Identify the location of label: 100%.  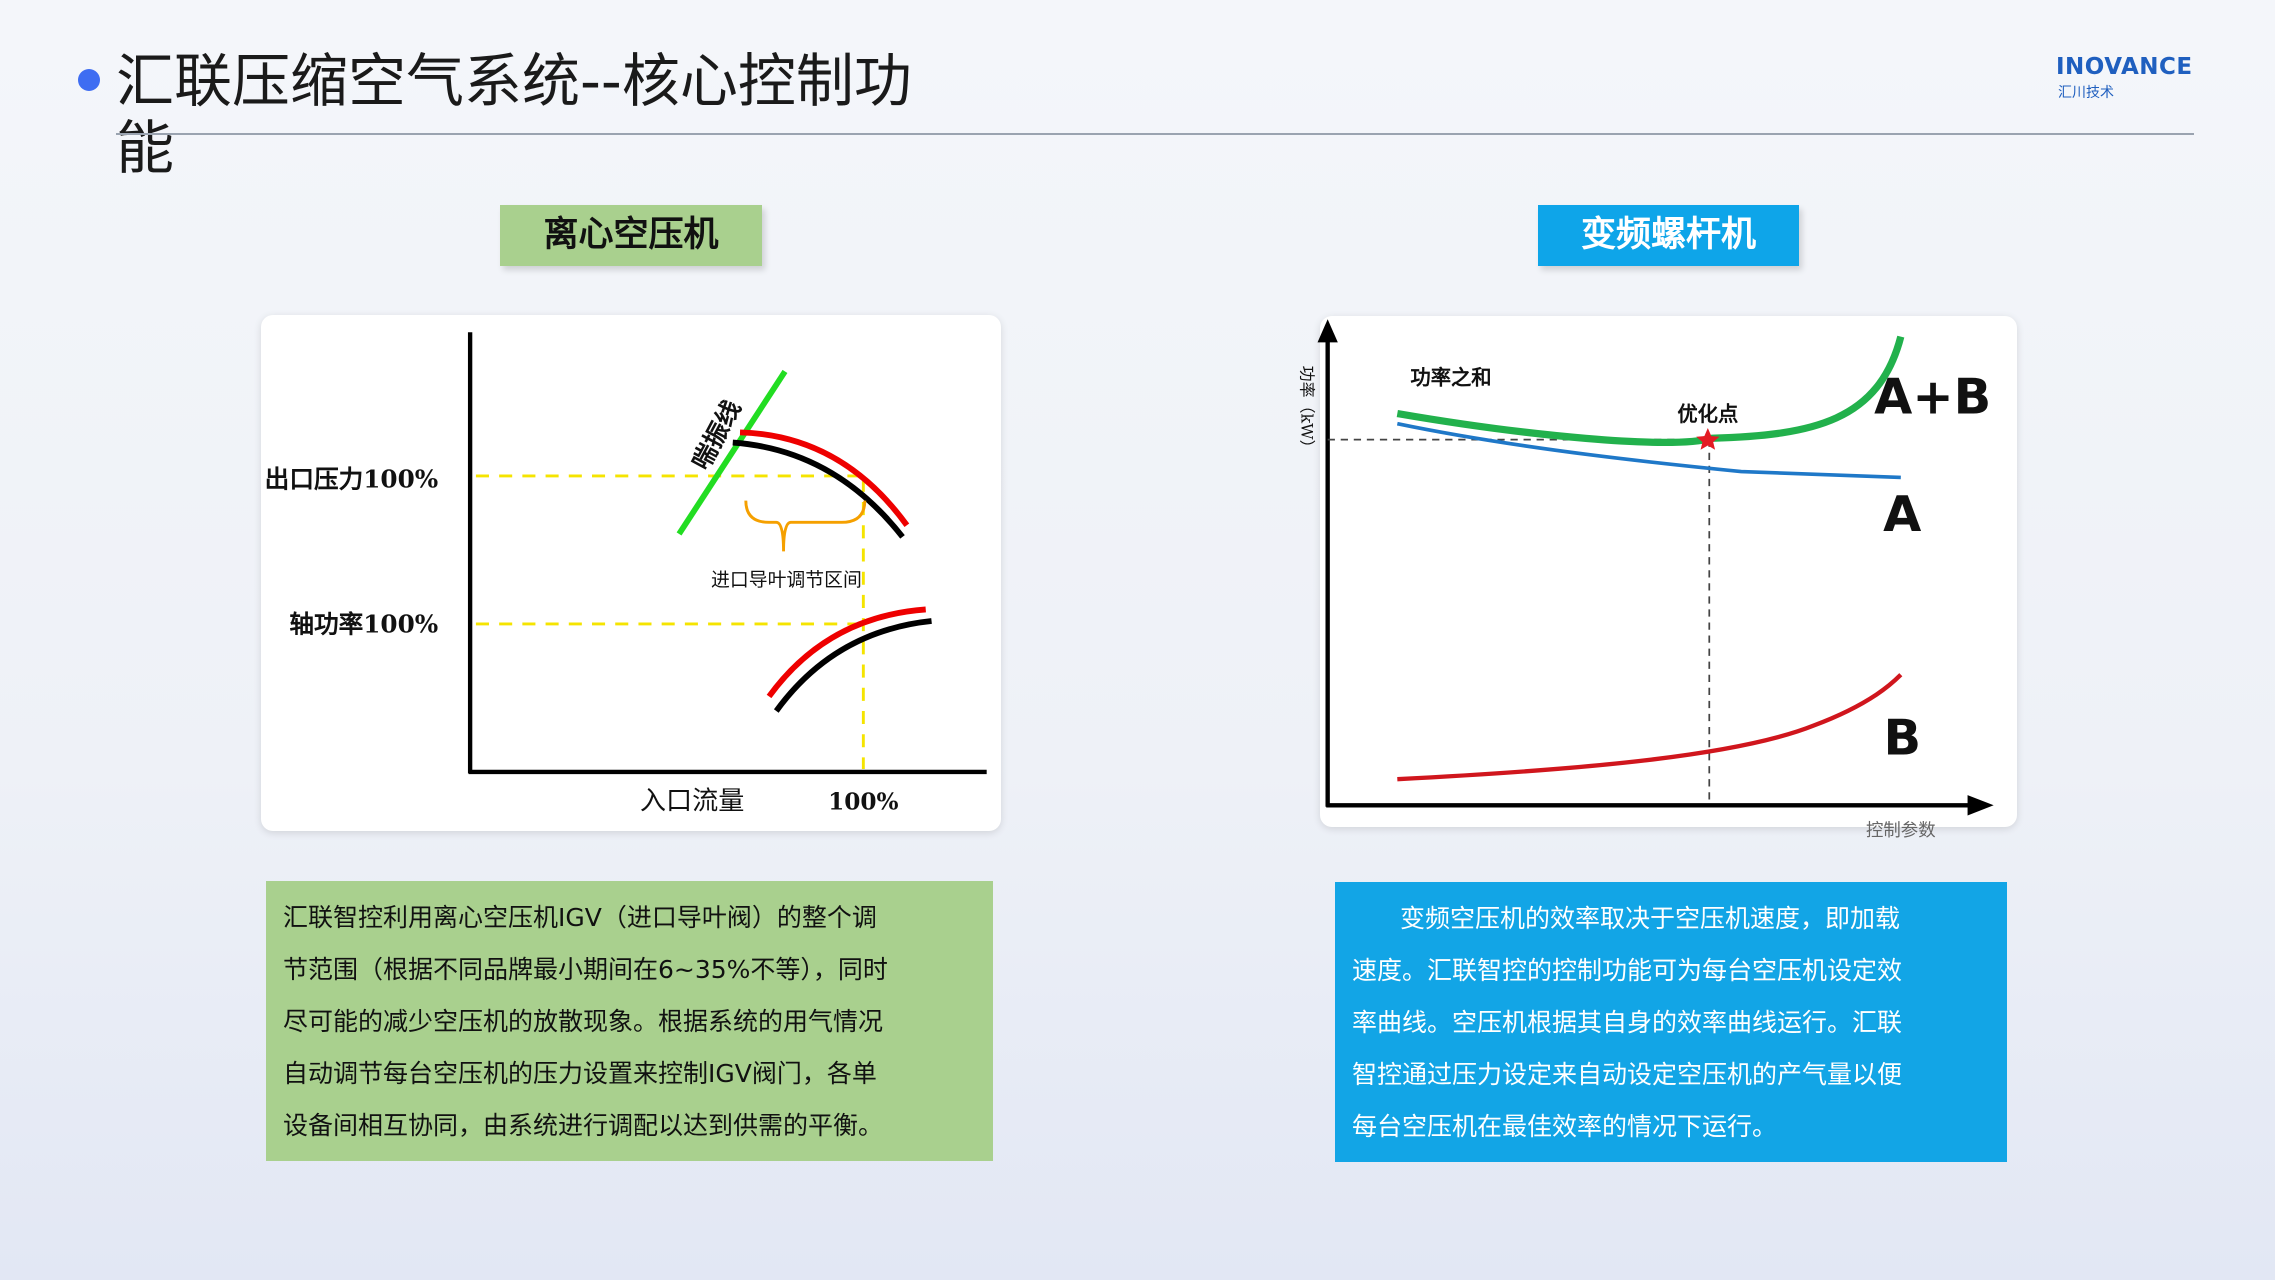
(863, 802).